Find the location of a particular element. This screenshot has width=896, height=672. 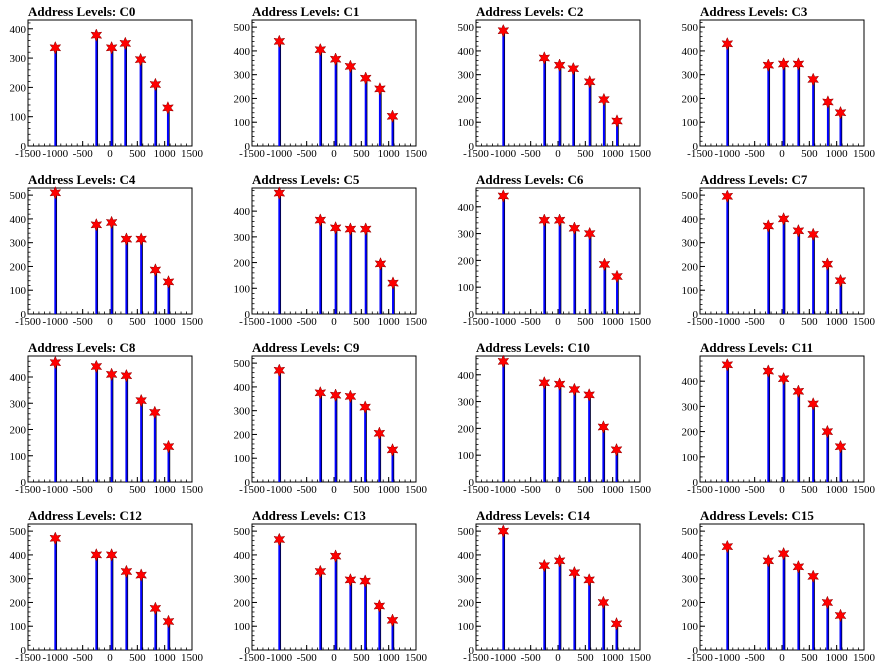

panel-title: Address Levels: C6 is located at coordinates (530, 179).